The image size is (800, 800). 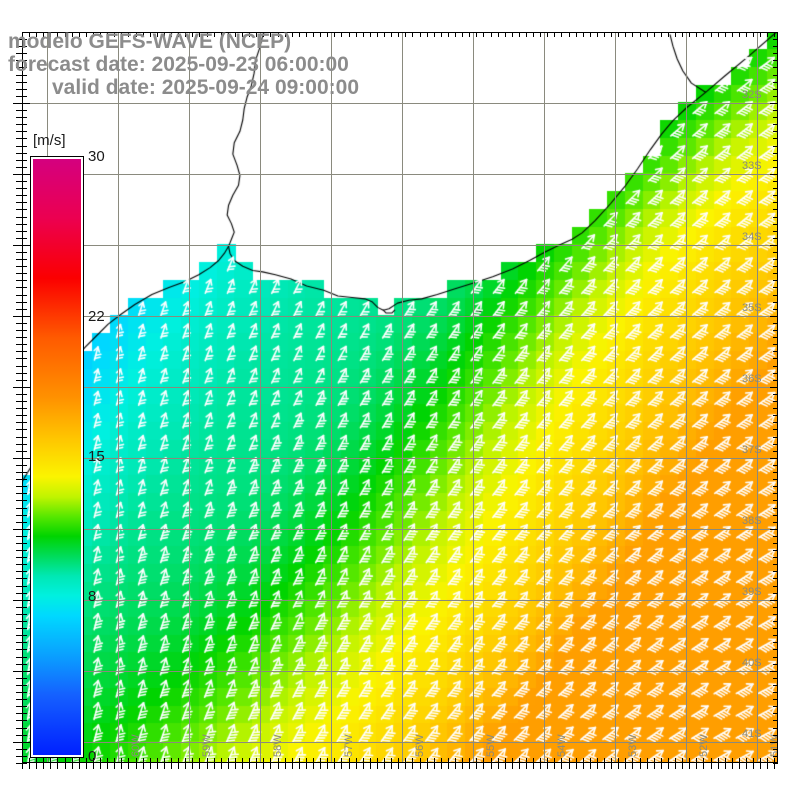 What do you see at coordinates (400, 600) in the screenshot?
I see `gridline-lat-39S` at bounding box center [400, 600].